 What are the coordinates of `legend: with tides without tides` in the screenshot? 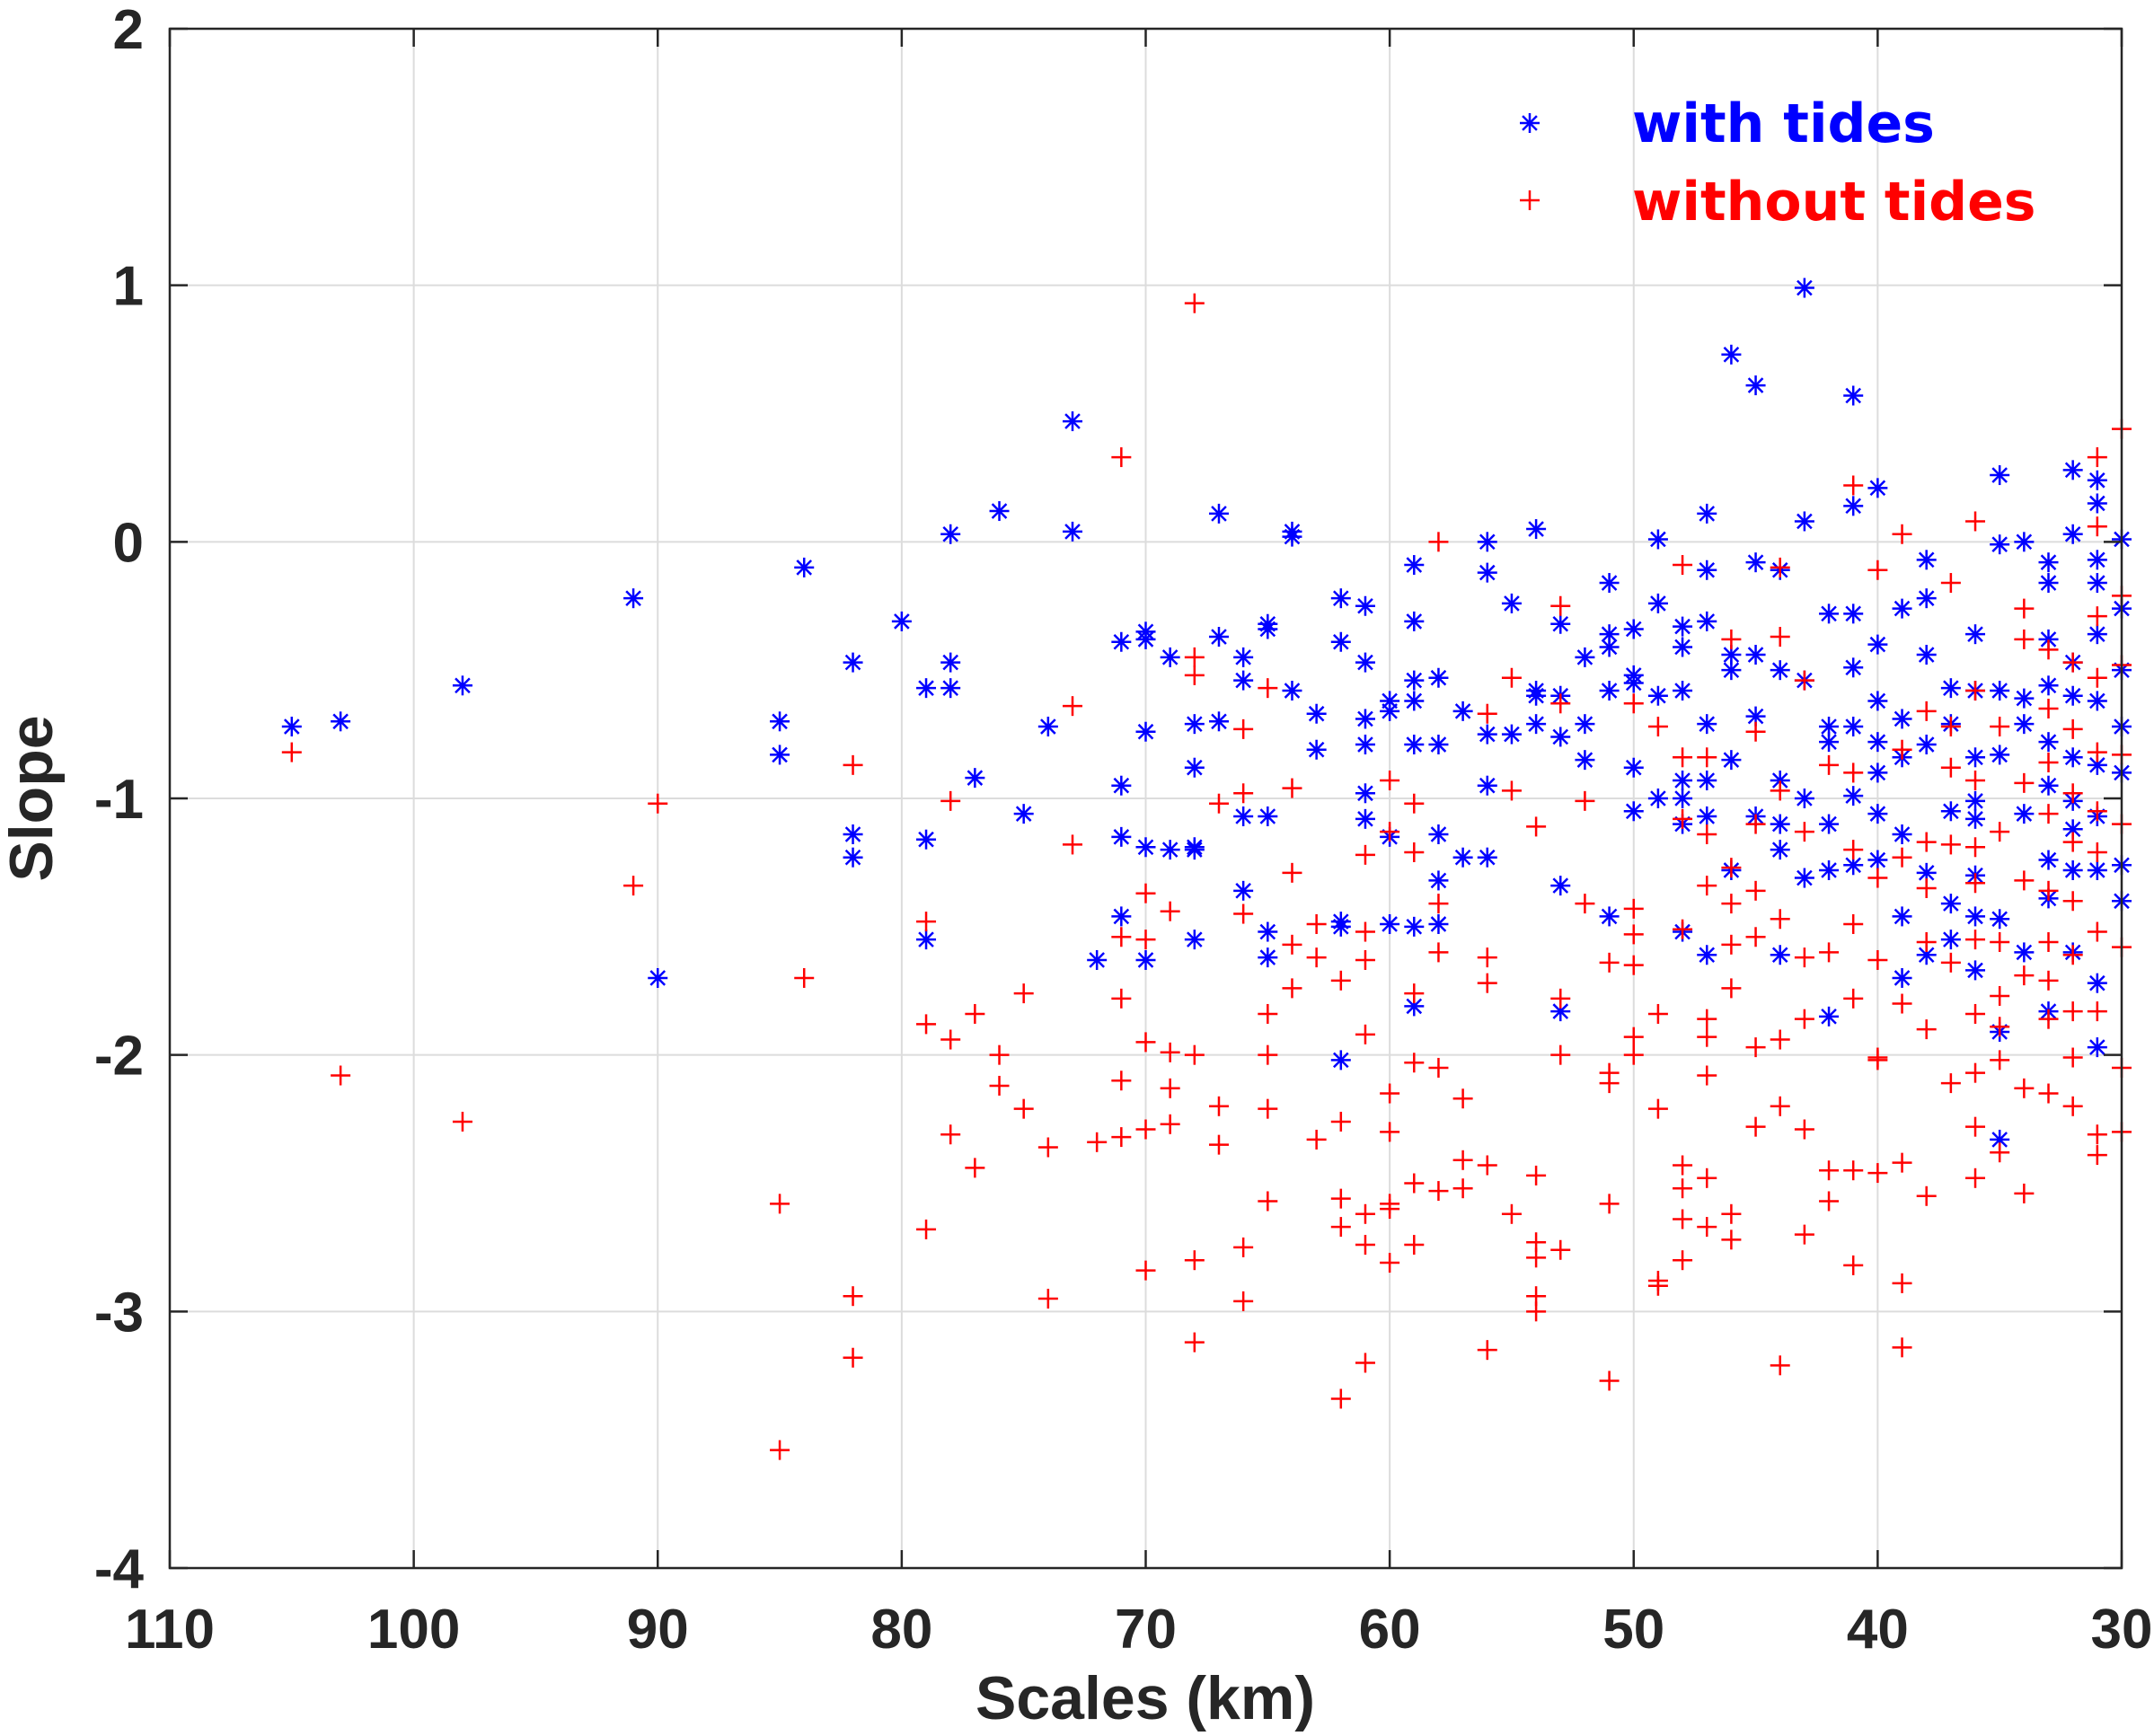 It's located at (1778, 163).